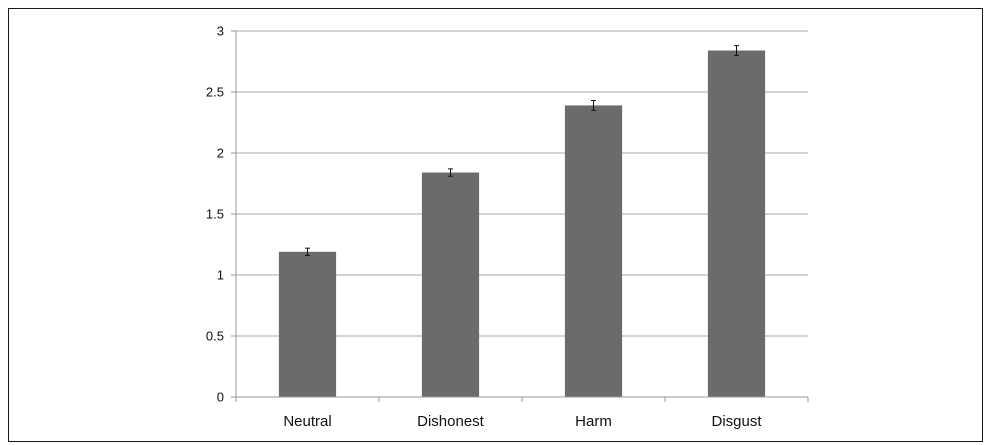 The width and height of the screenshot is (988, 445). Describe the element at coordinates (307, 324) in the screenshot. I see `bar-neutral` at that location.